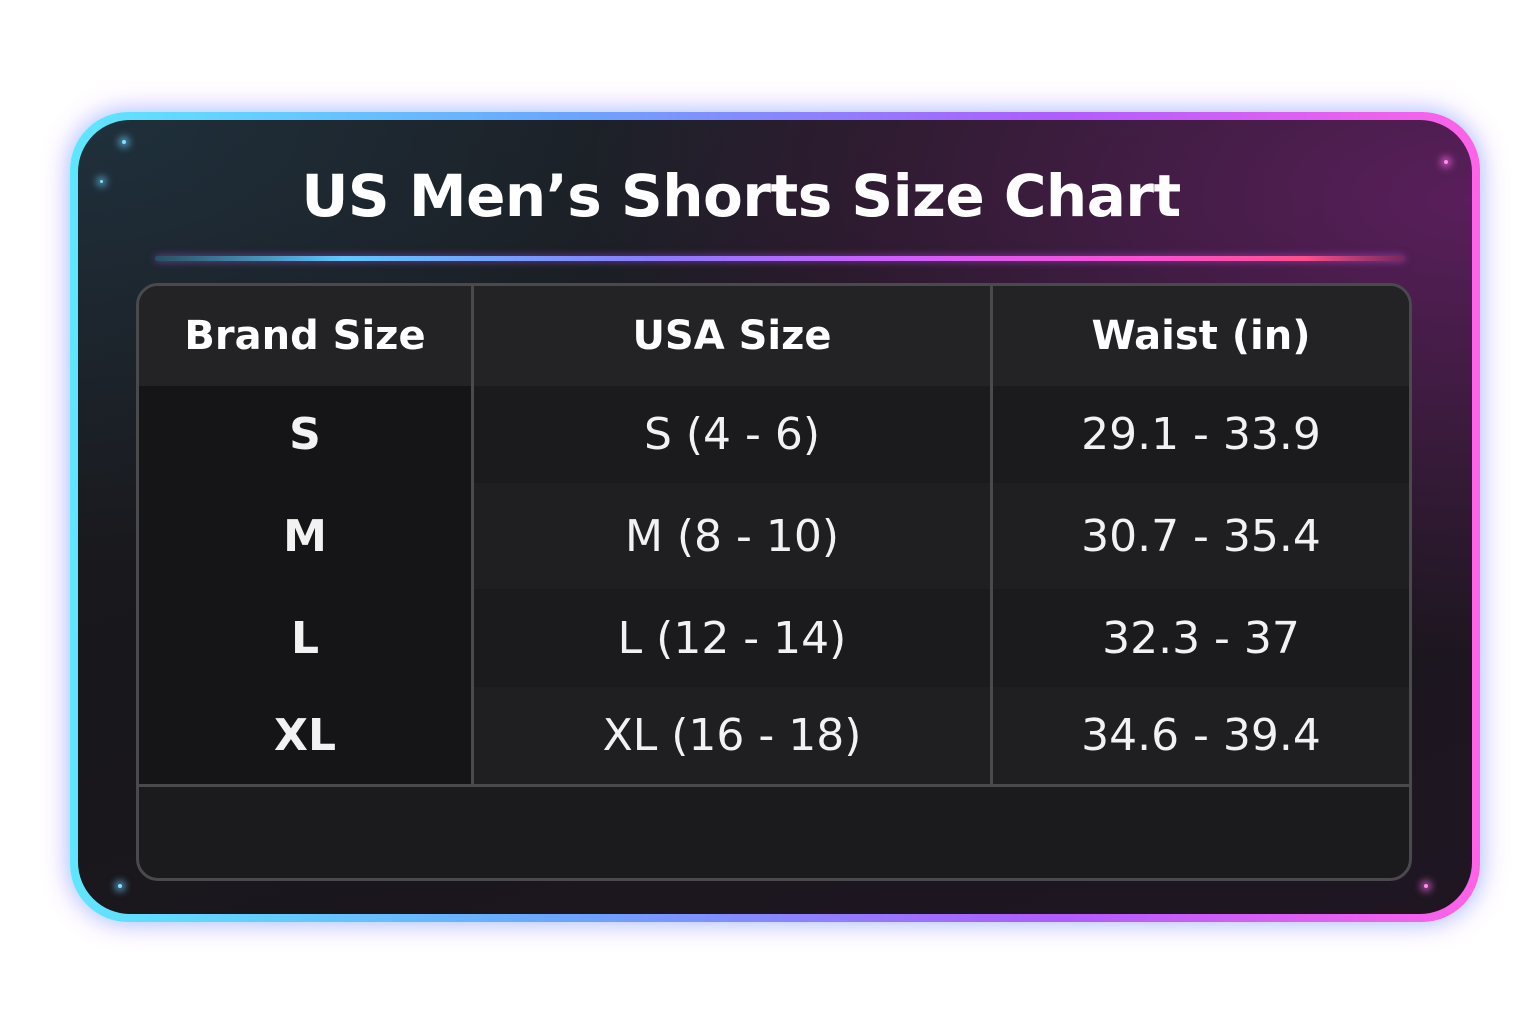 The height and width of the screenshot is (1024, 1536). I want to click on brand-size-cell: M, so click(305, 536).